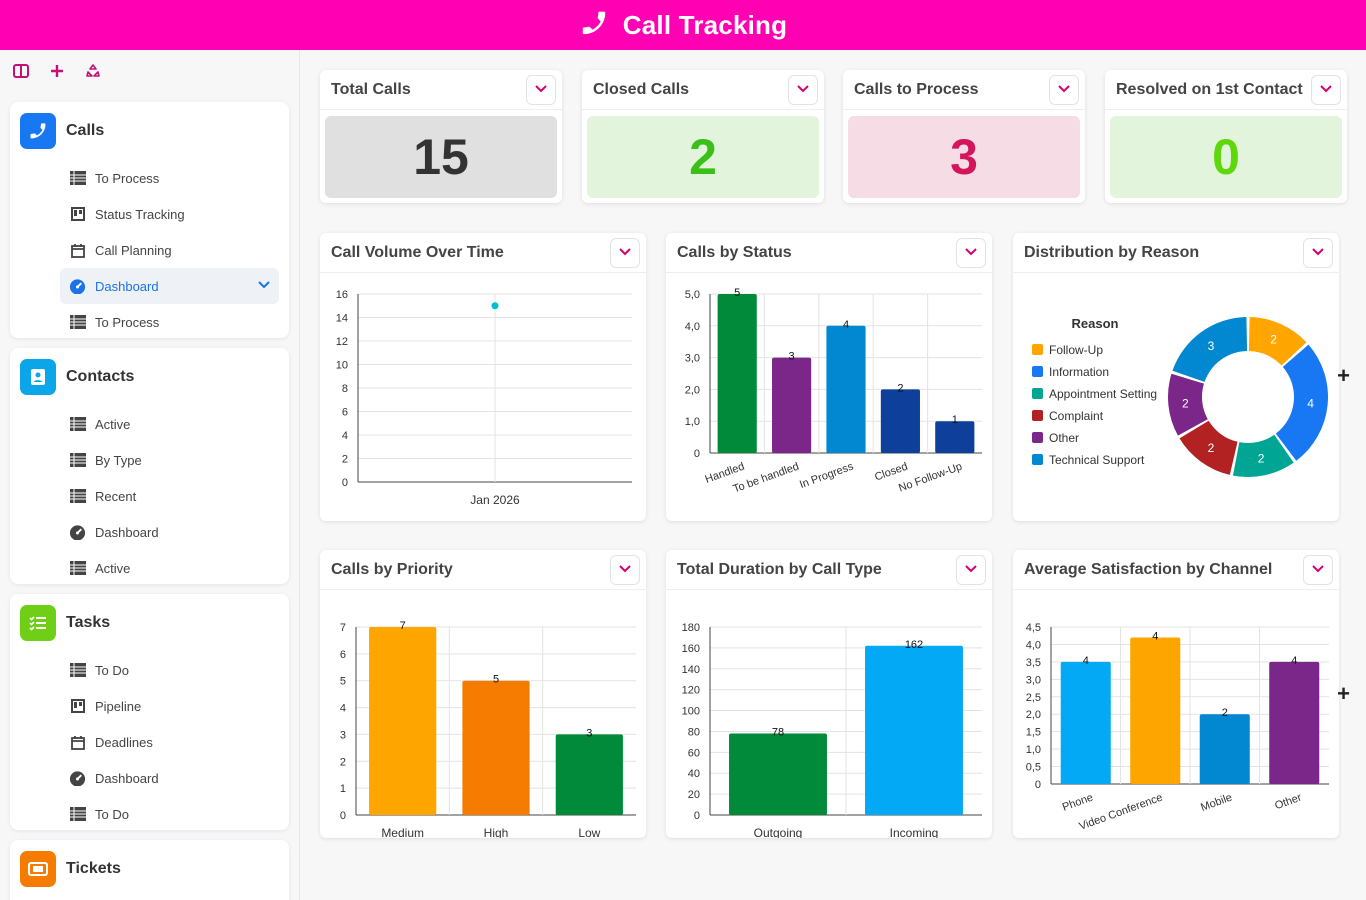  I want to click on bar-value-label: 162, so click(914, 645).